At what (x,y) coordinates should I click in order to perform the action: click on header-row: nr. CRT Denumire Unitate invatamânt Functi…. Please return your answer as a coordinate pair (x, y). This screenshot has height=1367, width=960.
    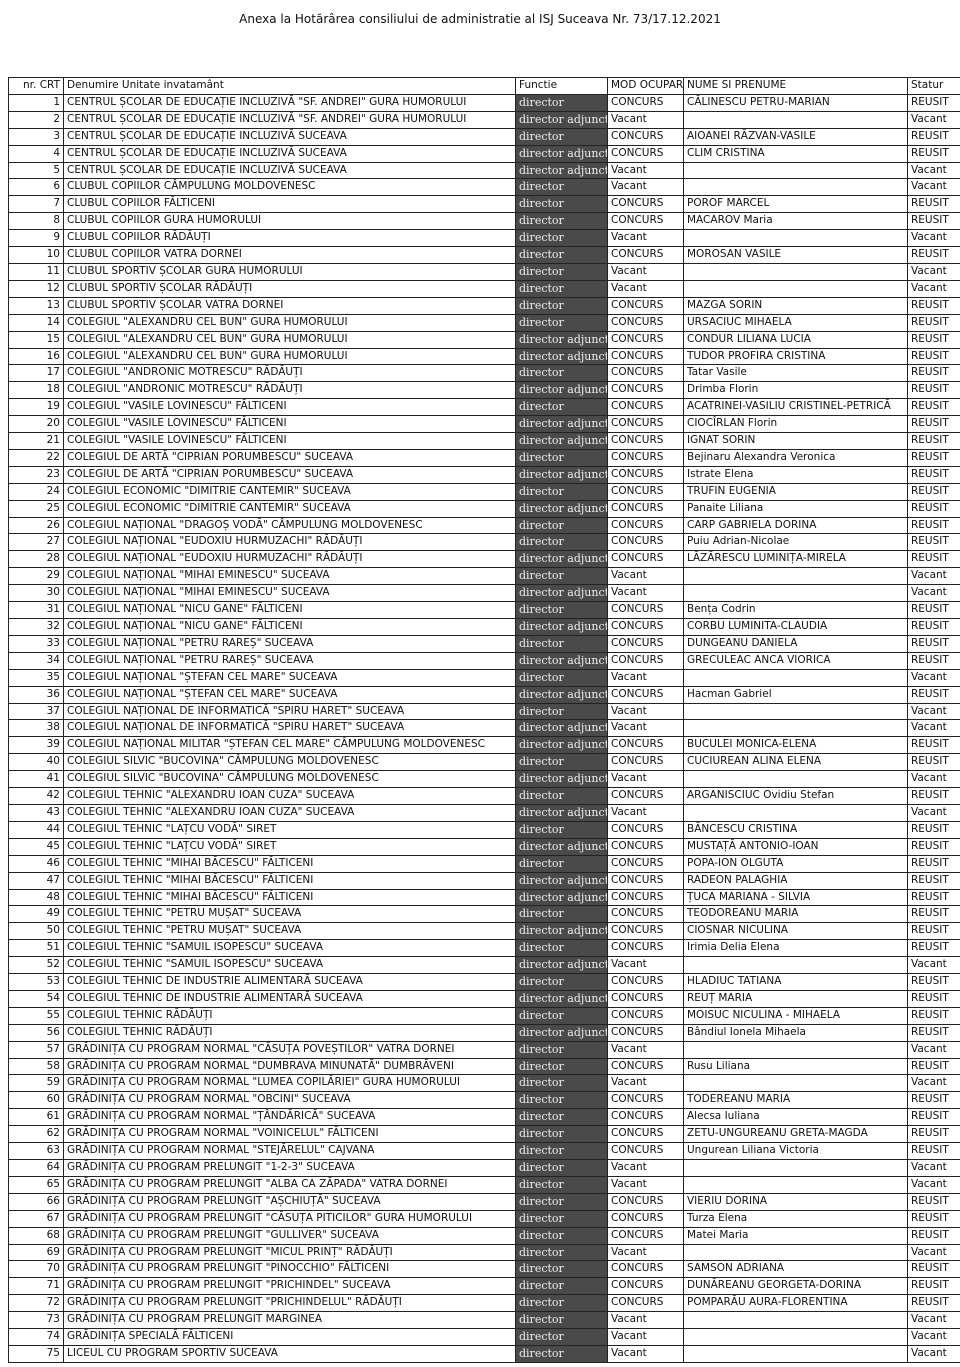
    Looking at the image, I should click on (484, 86).